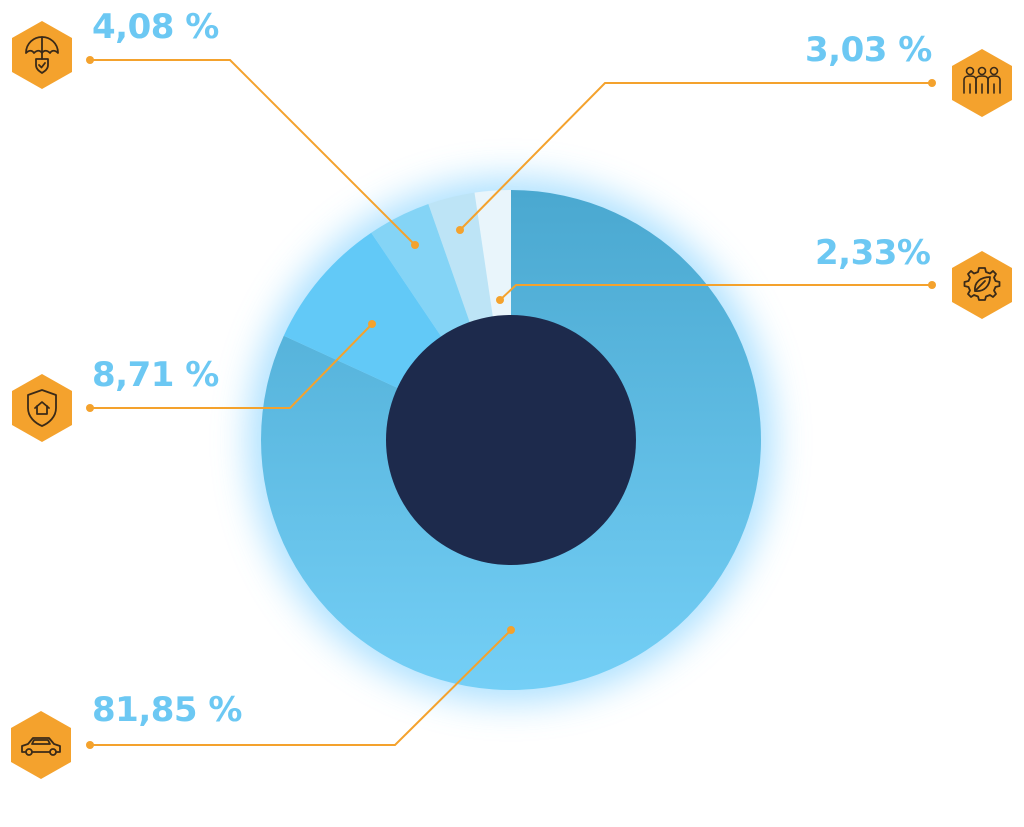 The image size is (1024, 827). What do you see at coordinates (982, 83) in the screenshot?
I see `family-icon` at bounding box center [982, 83].